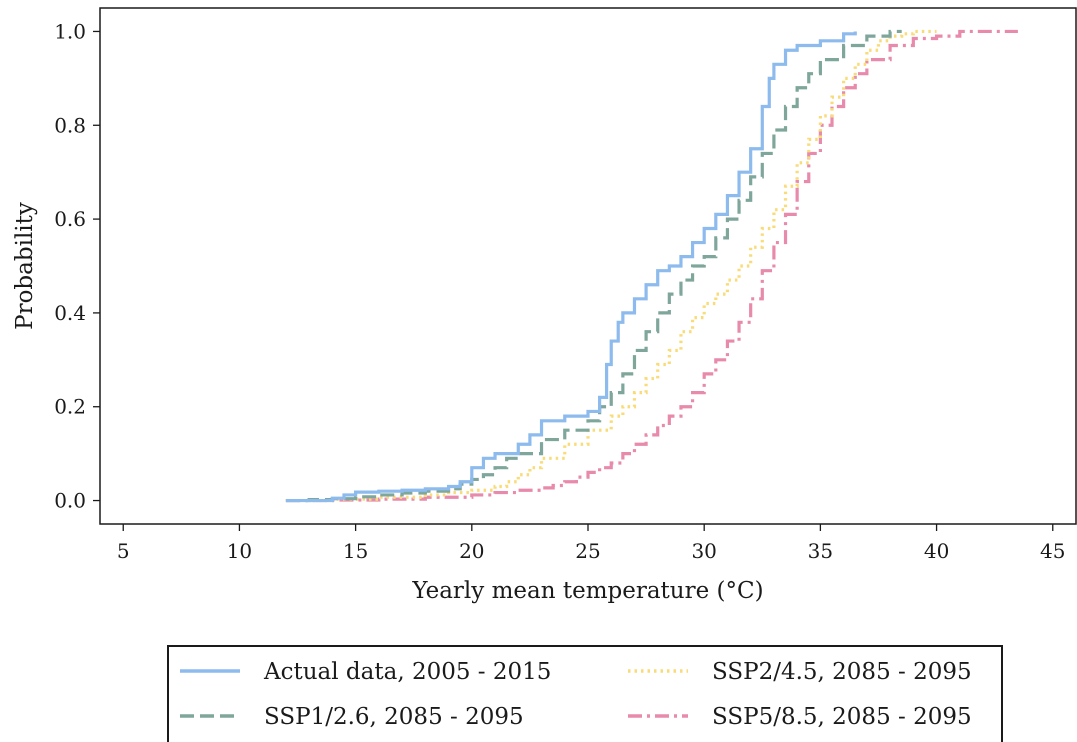 The image size is (1077, 742). What do you see at coordinates (70, 219) in the screenshot?
I see `y-tick-label: 0.6` at bounding box center [70, 219].